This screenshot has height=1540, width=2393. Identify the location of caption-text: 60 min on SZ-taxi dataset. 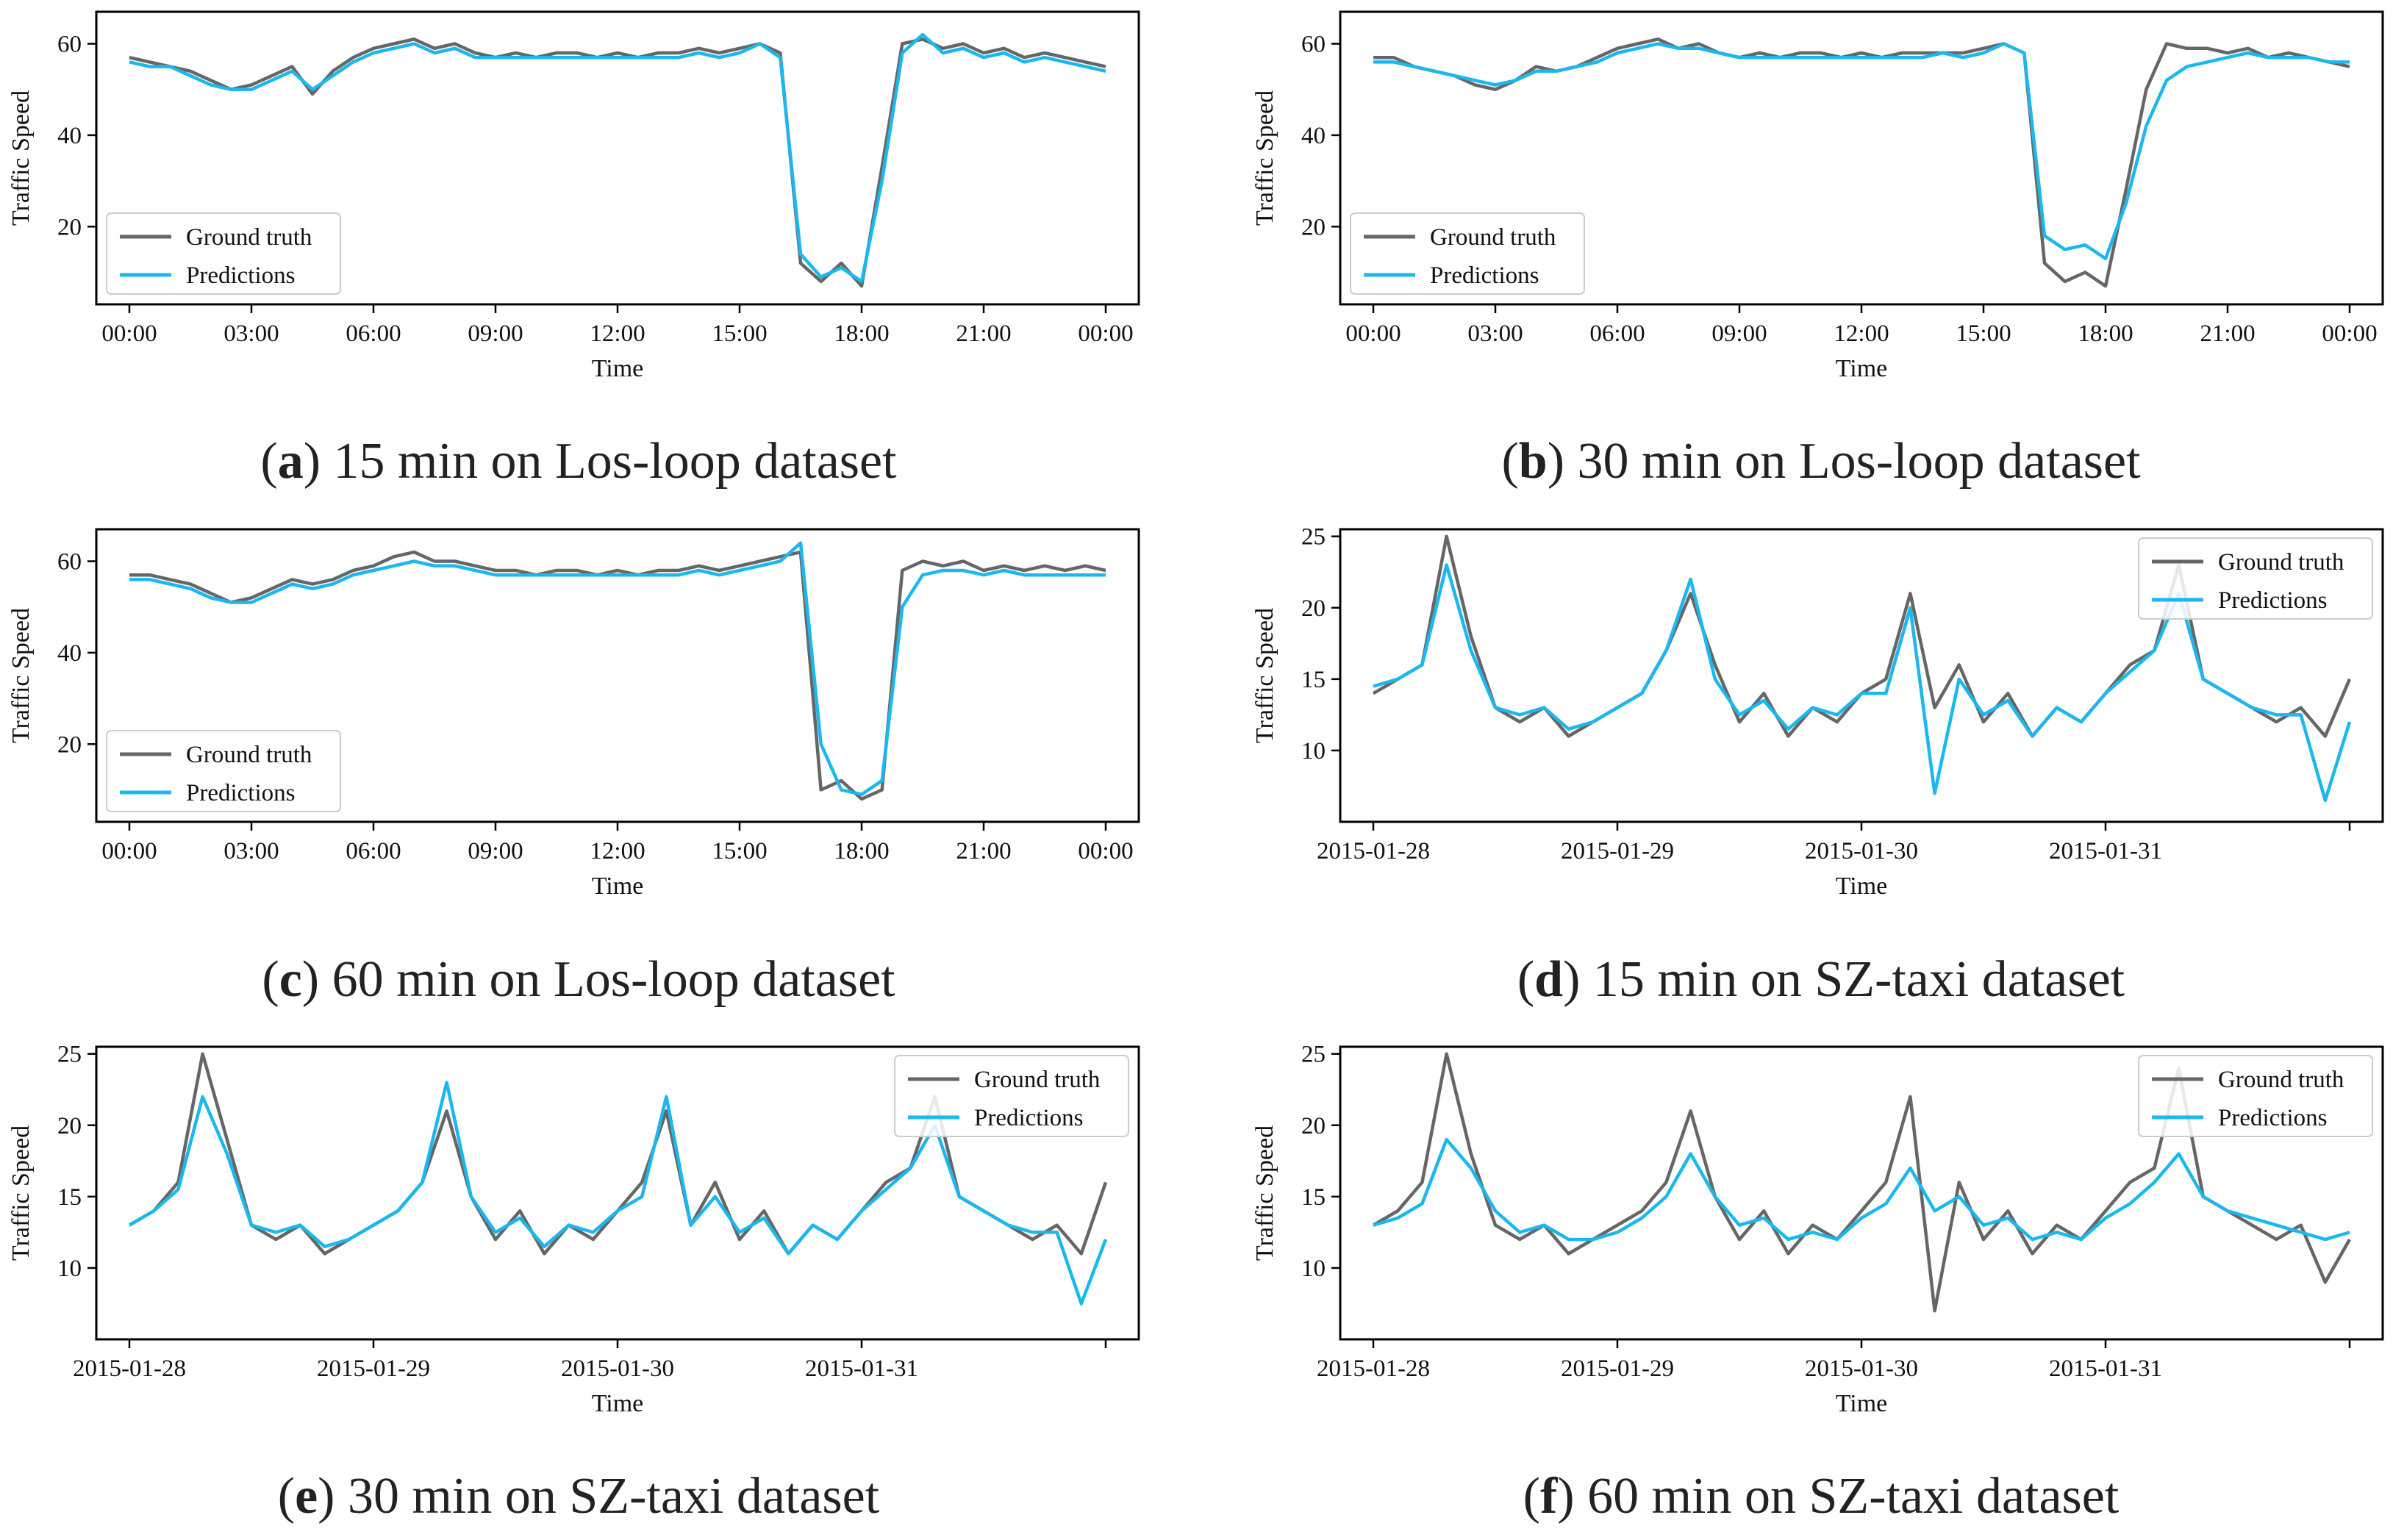
(1847, 1497).